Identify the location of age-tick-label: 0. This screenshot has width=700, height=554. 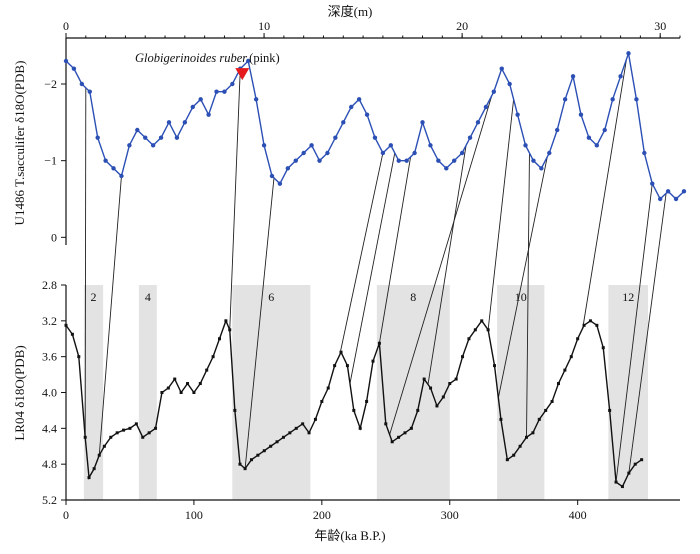
(66, 515).